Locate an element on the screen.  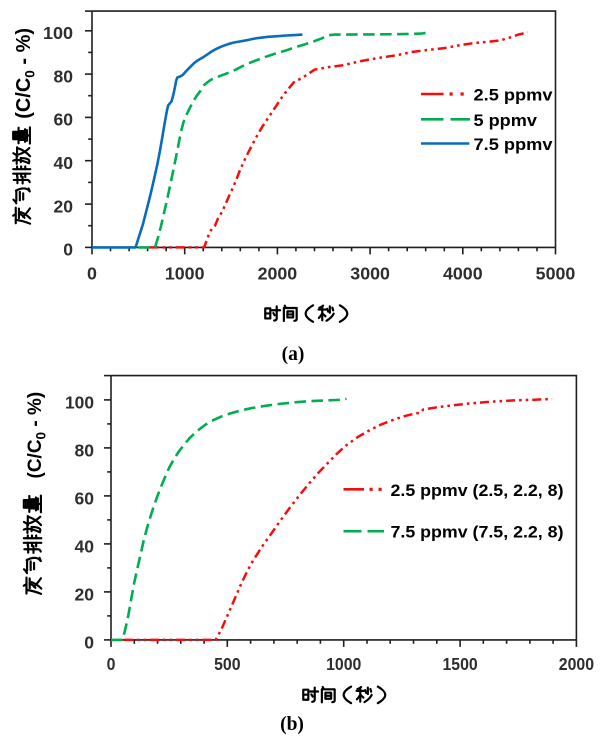
svg-text: (b) is located at coordinates (292, 724).